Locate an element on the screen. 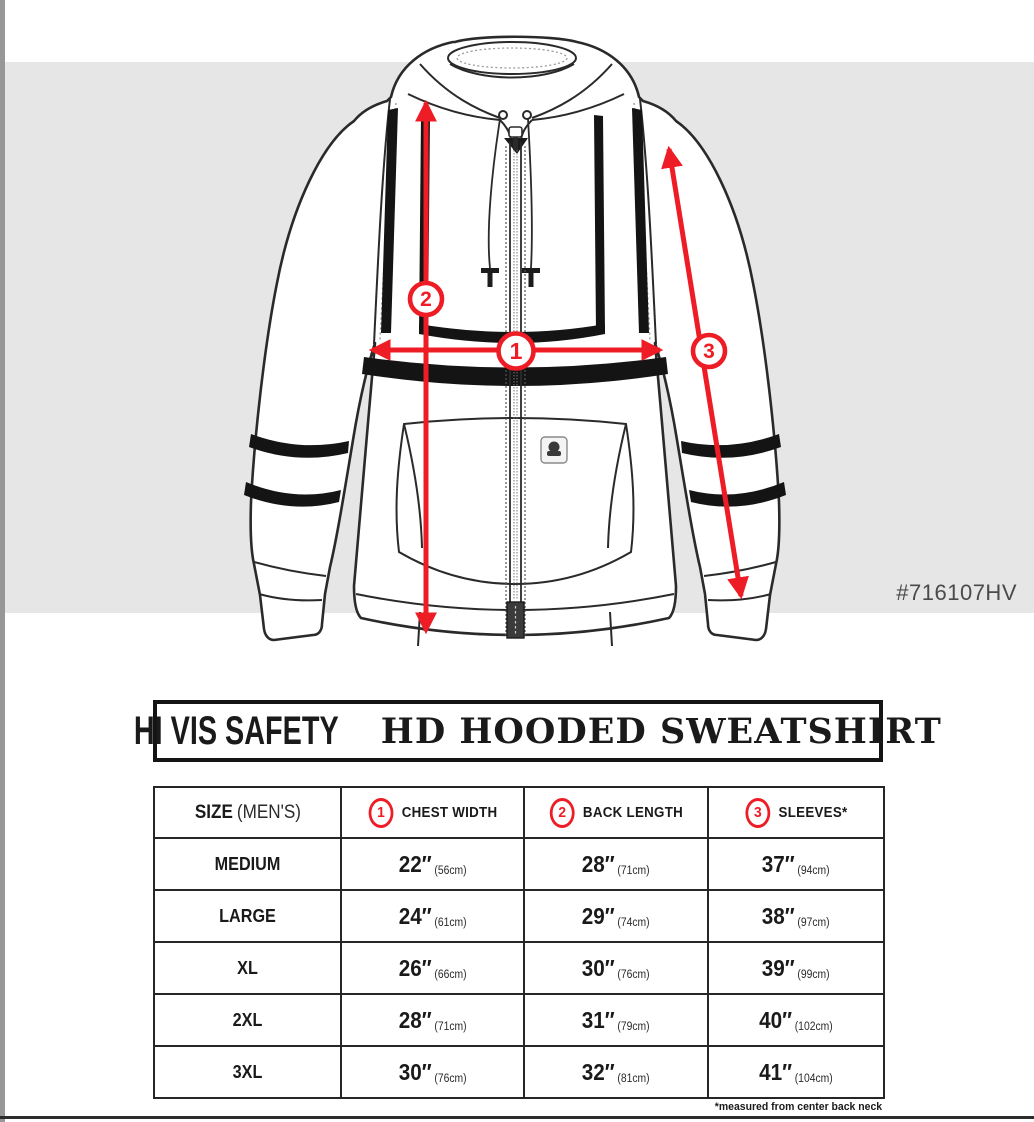 Image resolution: width=1034 pixels, height=1122 pixels. size-label: SIZE is located at coordinates (213, 812).